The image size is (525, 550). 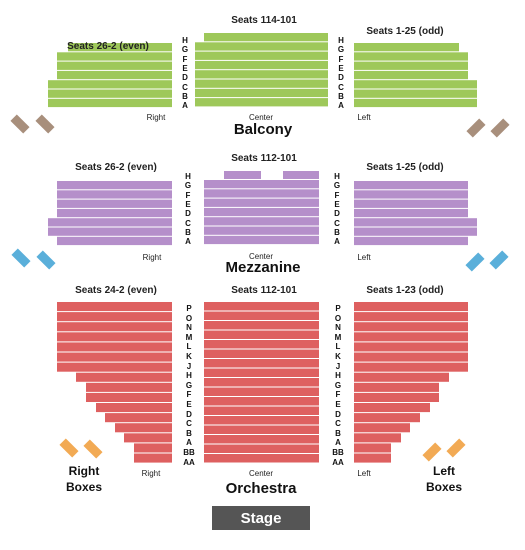 I want to click on orchestra-right-row-H, so click(x=401, y=377).